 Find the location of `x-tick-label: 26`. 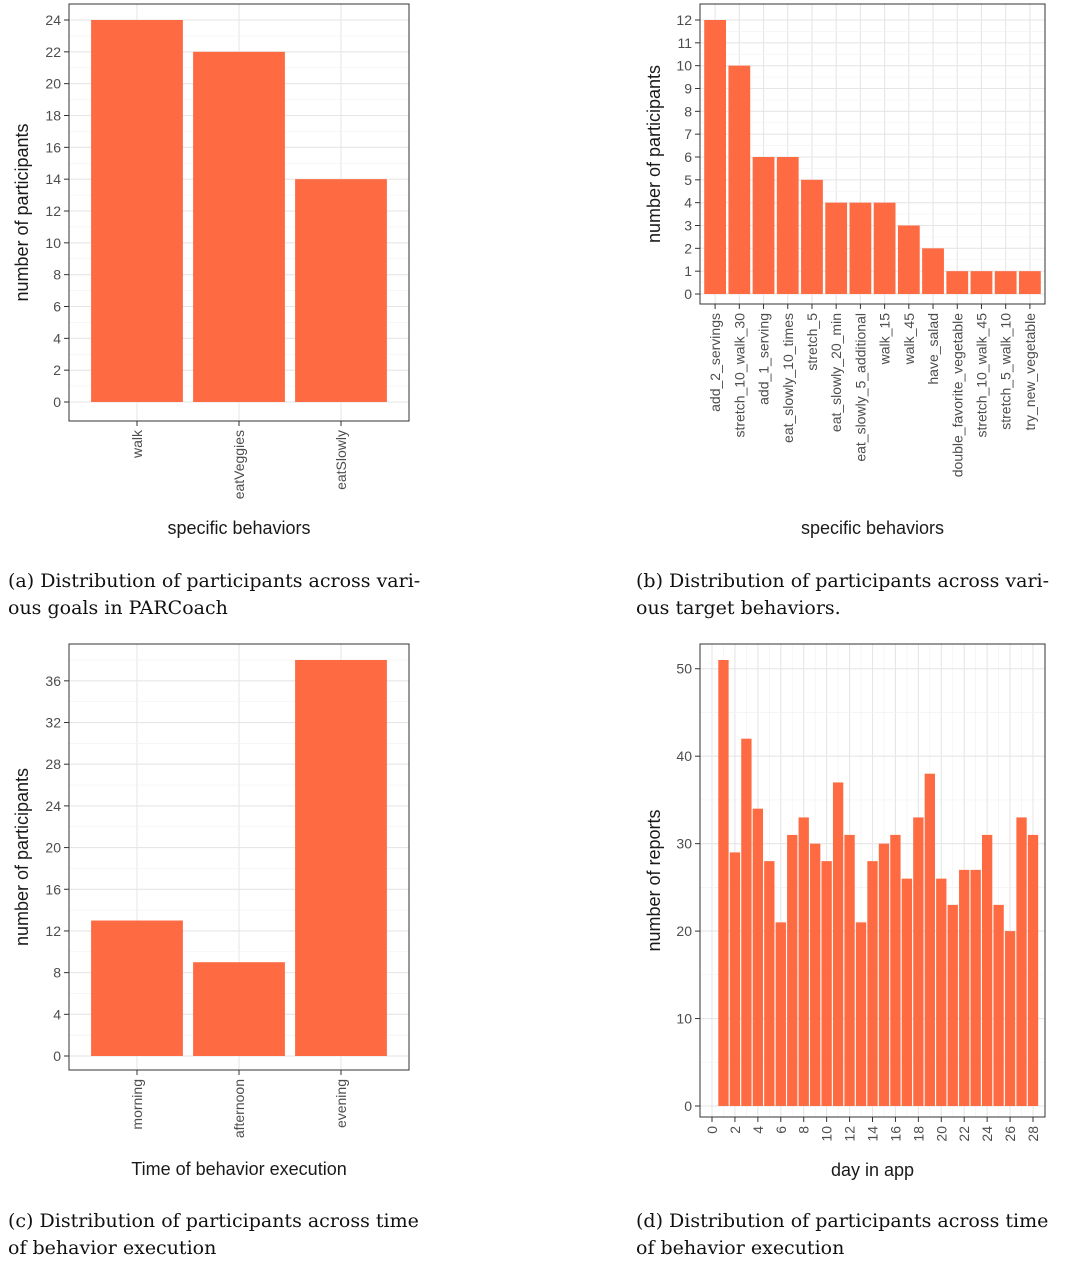

x-tick-label: 26 is located at coordinates (1010, 1134).